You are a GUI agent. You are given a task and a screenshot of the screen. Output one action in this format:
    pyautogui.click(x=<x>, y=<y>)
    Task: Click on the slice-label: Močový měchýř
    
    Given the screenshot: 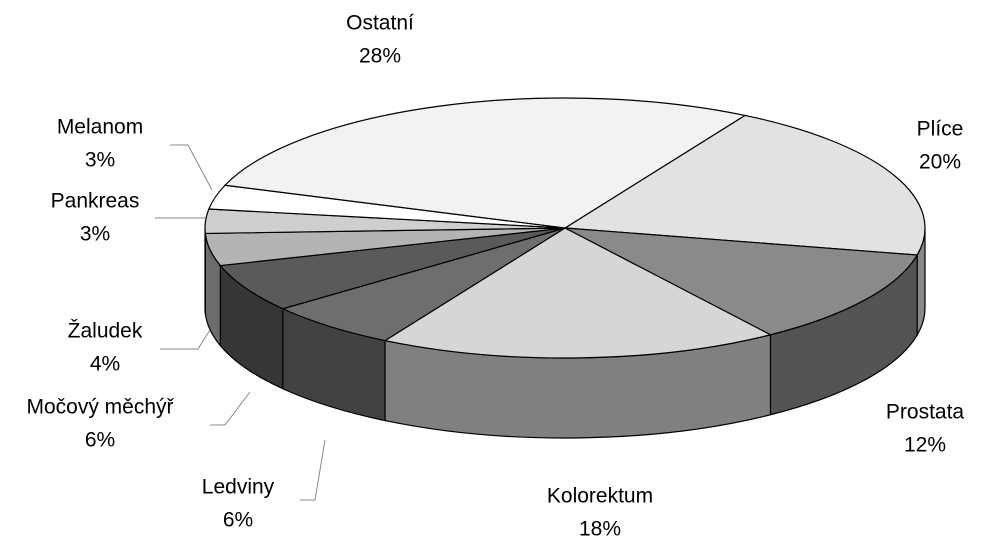 What is the action you would take?
    pyautogui.click(x=100, y=407)
    